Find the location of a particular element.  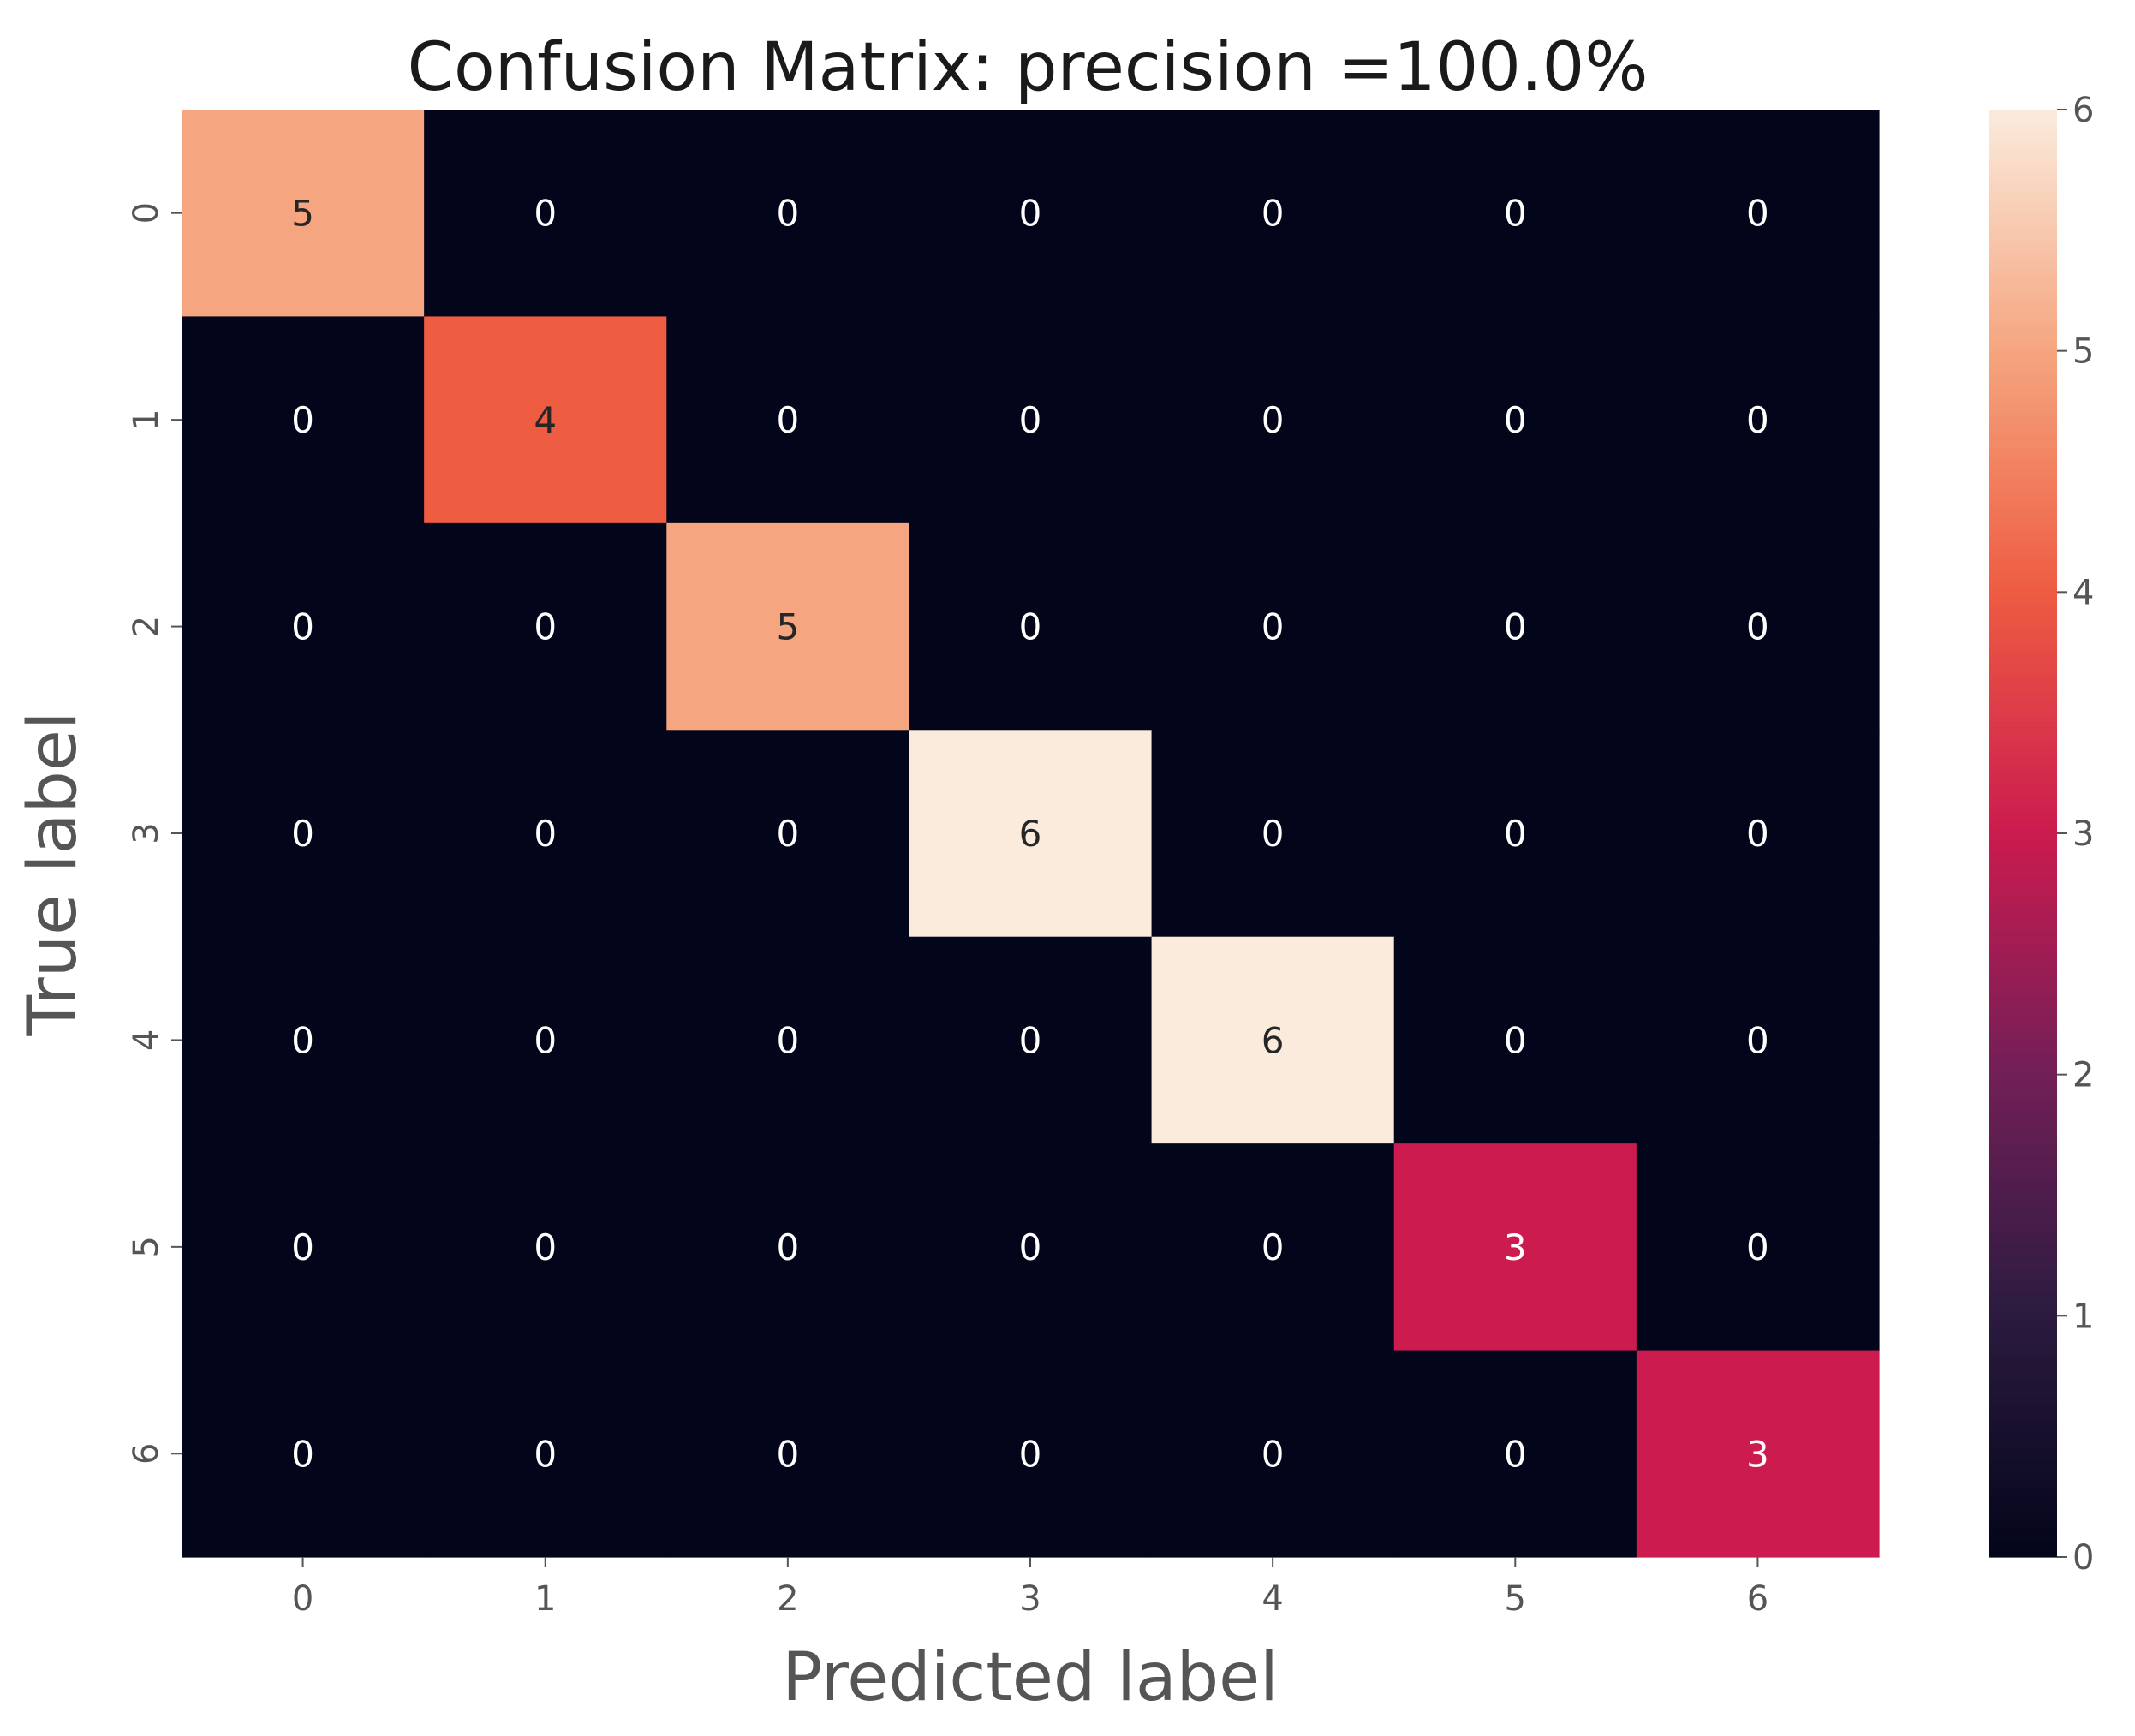

cell-value-r3-c3: 6 is located at coordinates (1030, 834).